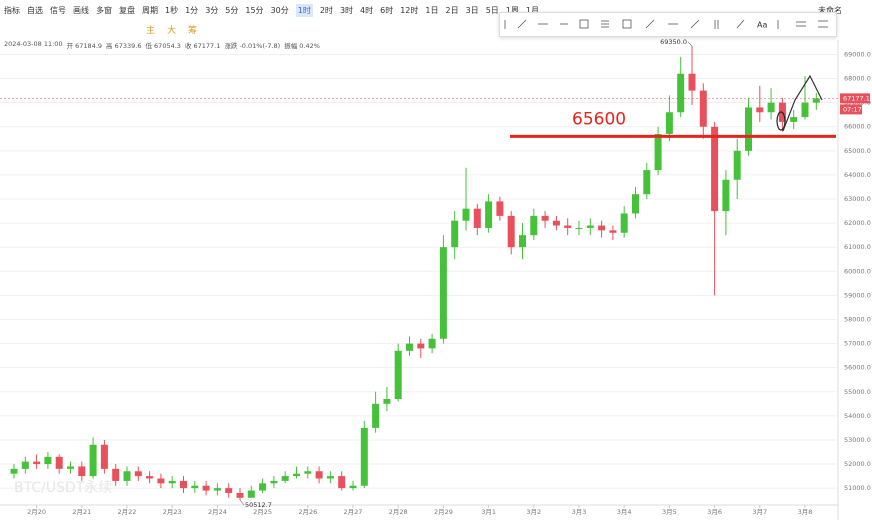 This screenshot has width=872, height=520. Describe the element at coordinates (279, 10) in the screenshot. I see `period-button: 30分` at that location.